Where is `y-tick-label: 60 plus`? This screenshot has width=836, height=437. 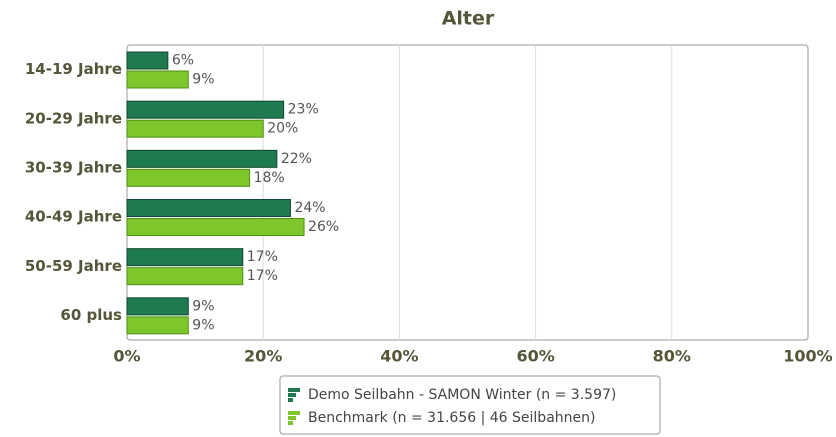 y-tick-label: 60 plus is located at coordinates (91, 315).